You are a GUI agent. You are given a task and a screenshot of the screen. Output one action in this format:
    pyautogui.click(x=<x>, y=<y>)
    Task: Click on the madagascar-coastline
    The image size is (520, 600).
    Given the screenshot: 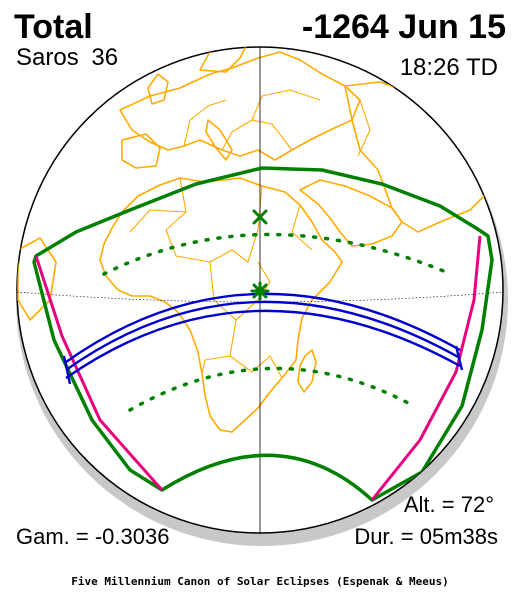 What is the action you would take?
    pyautogui.click(x=307, y=371)
    